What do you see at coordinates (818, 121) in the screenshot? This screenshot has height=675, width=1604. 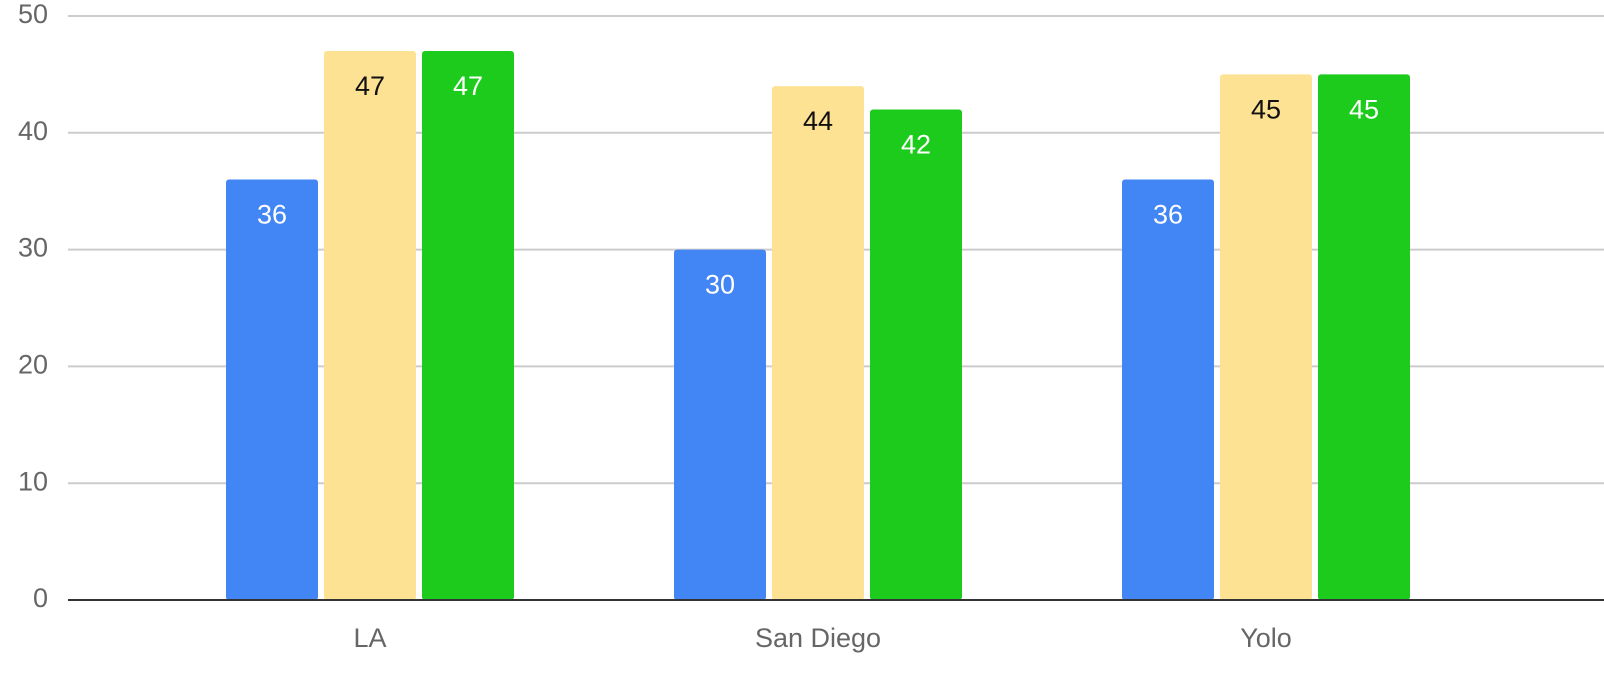 I see `data-label: 44` at bounding box center [818, 121].